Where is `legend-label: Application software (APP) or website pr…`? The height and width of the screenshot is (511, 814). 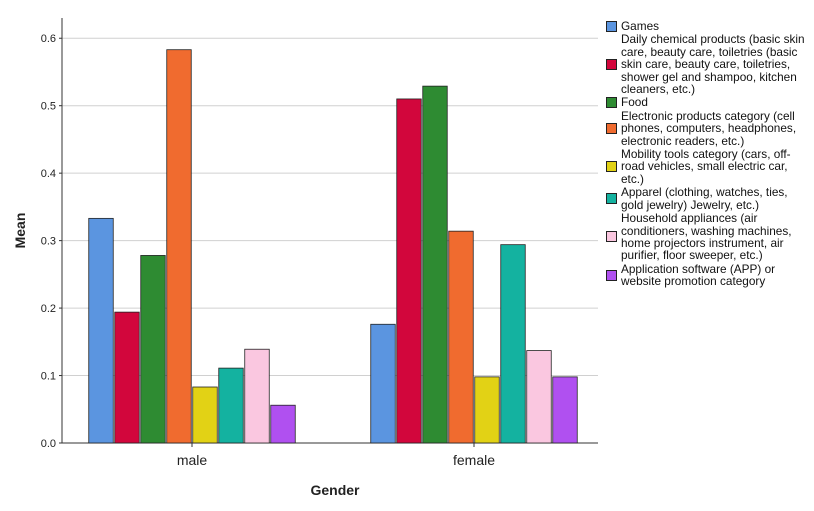
legend-label: Application software (APP) or website pr… is located at coordinates (698, 275).